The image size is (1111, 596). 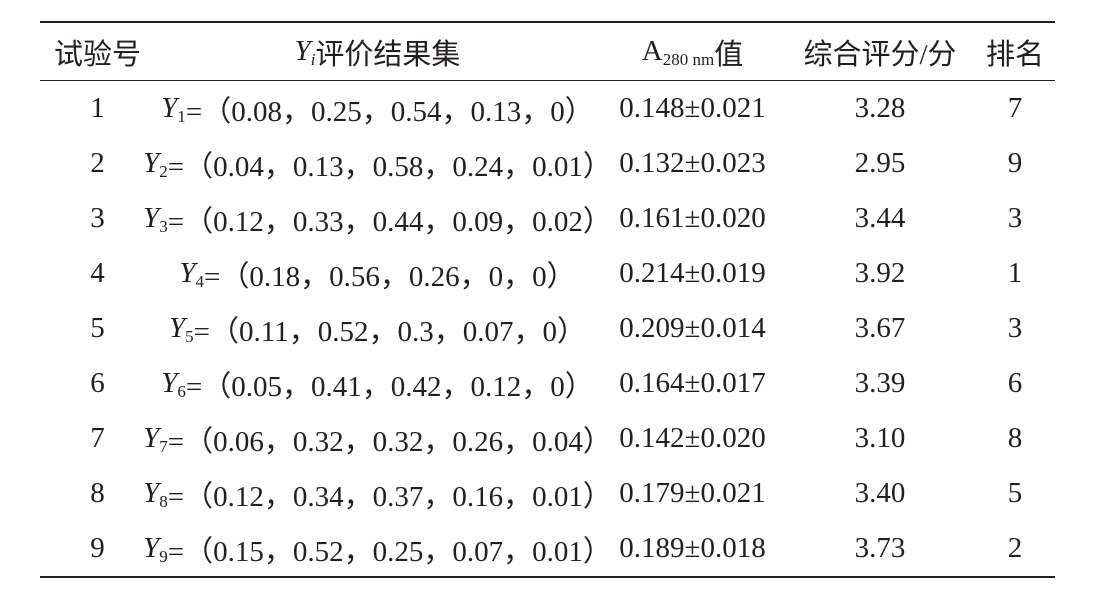 I want to click on table-cell: 0.214±0.019, so click(x=692, y=273).